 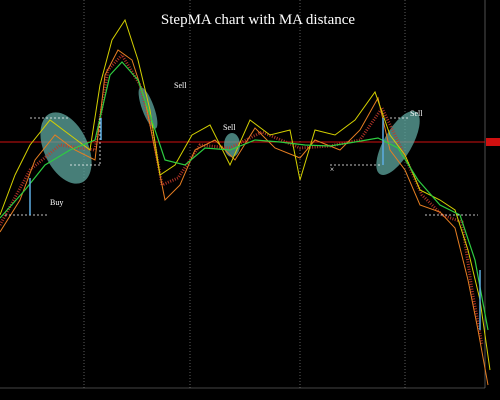 What do you see at coordinates (493, 142) in the screenshot?
I see `price-marker` at bounding box center [493, 142].